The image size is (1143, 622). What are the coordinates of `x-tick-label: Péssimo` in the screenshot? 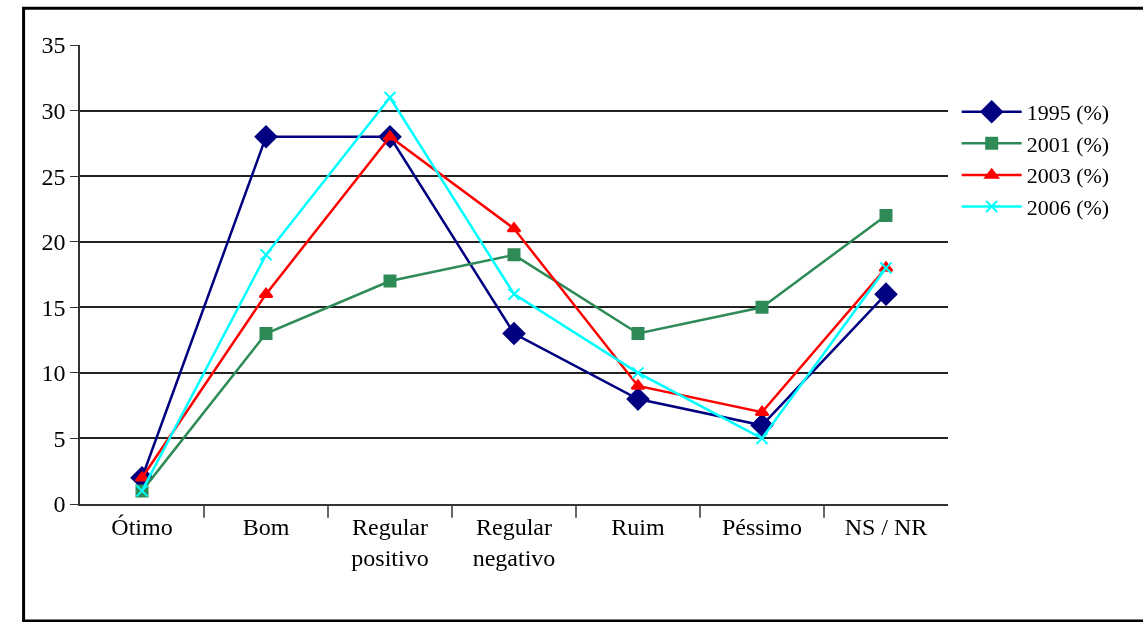 It's located at (762, 526).